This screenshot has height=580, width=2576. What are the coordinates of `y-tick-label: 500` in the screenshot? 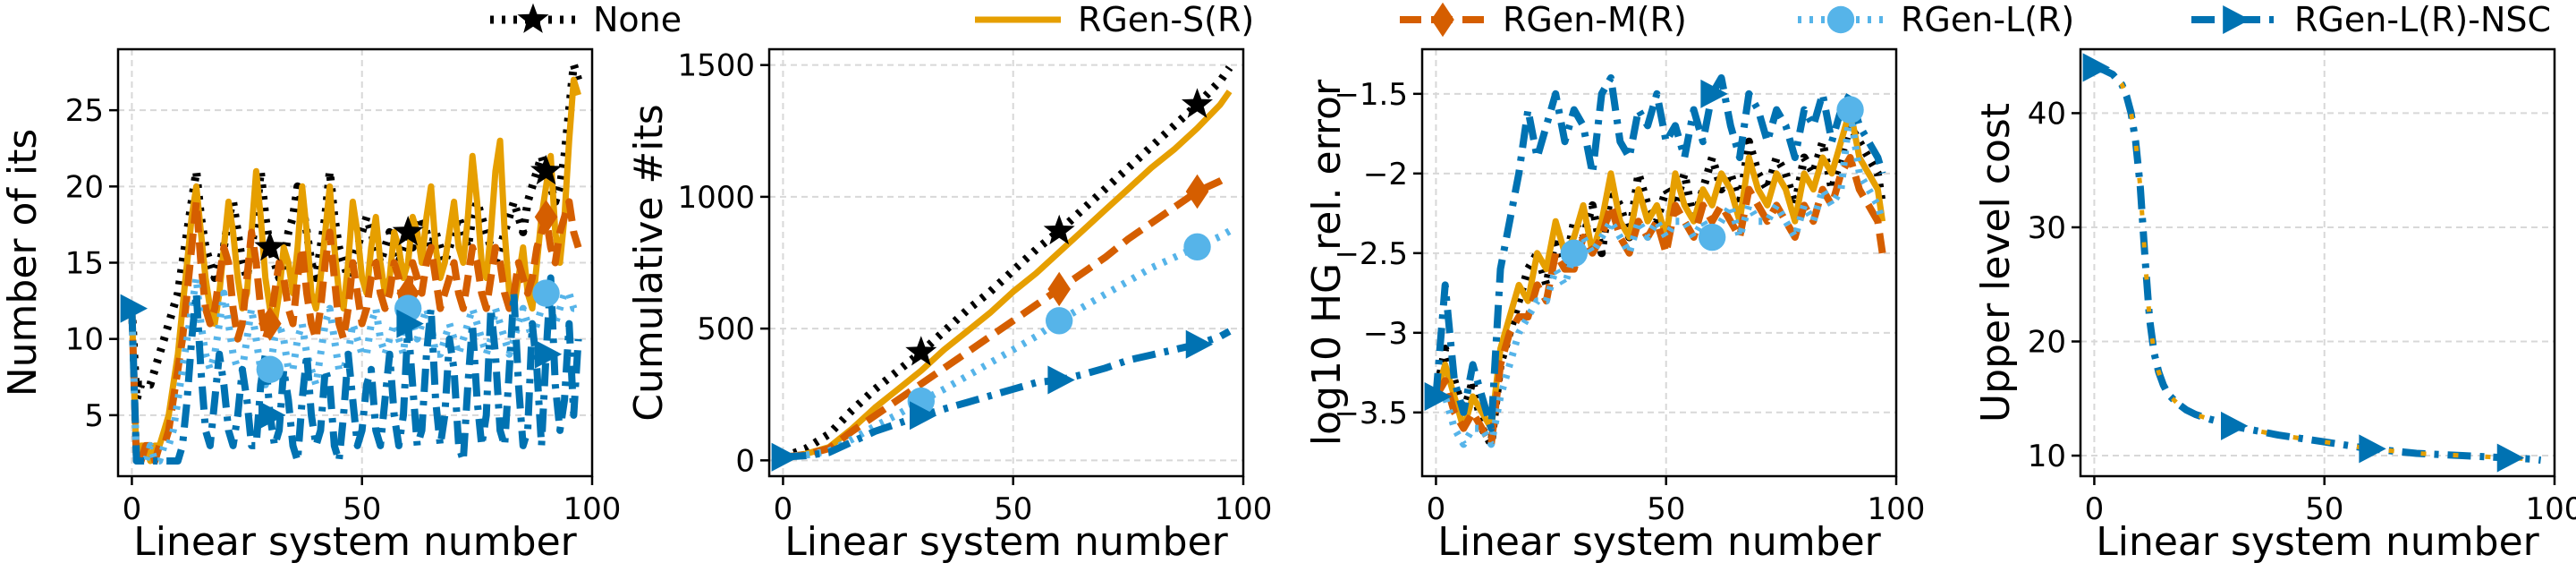 It's located at (726, 329).